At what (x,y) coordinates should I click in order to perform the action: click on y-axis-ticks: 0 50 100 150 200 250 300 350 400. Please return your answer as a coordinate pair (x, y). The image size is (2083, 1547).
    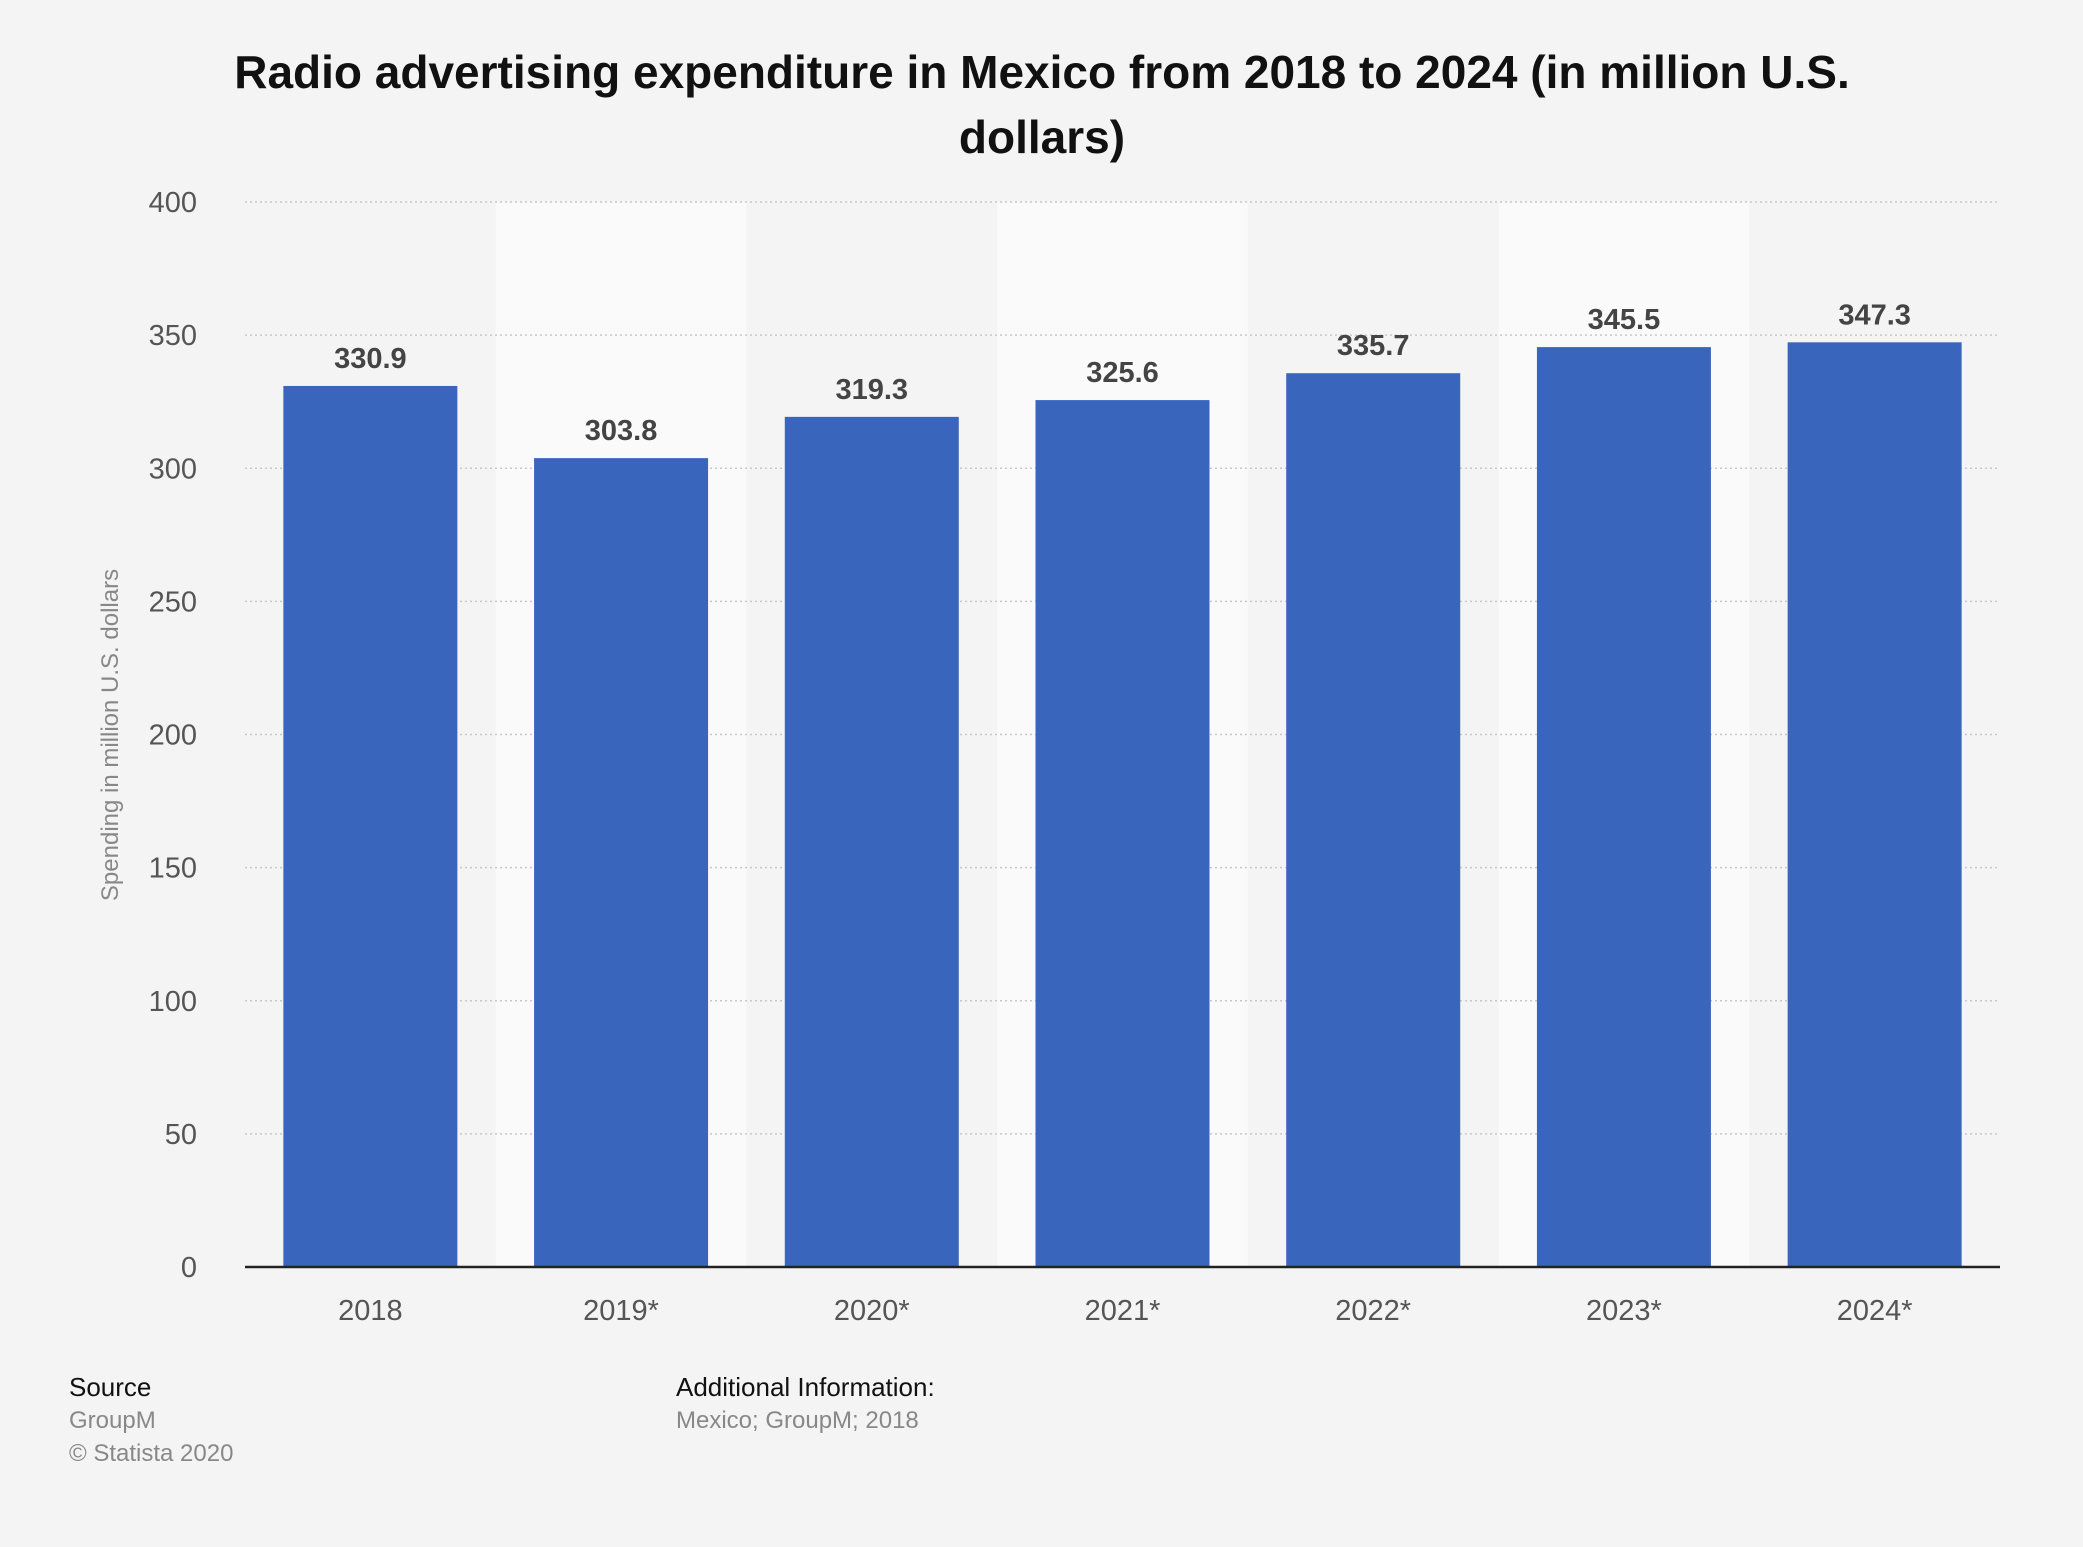
    Looking at the image, I should click on (173, 735).